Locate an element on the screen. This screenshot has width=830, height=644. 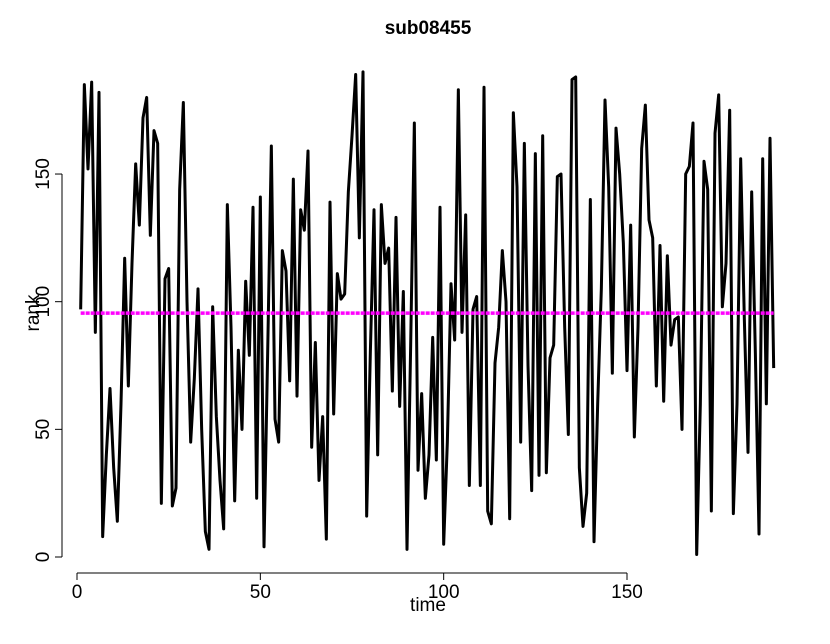
y-axis-label: rank is located at coordinates (33, 312).